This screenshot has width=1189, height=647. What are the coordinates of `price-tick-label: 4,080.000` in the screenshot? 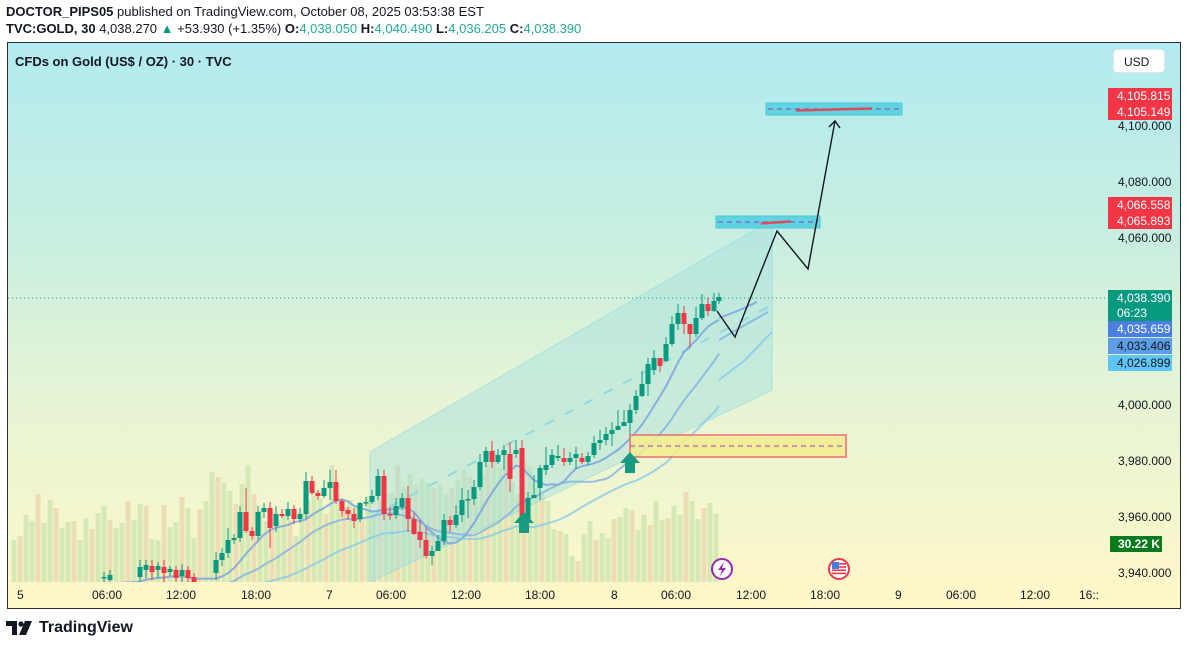 It's located at (1145, 182).